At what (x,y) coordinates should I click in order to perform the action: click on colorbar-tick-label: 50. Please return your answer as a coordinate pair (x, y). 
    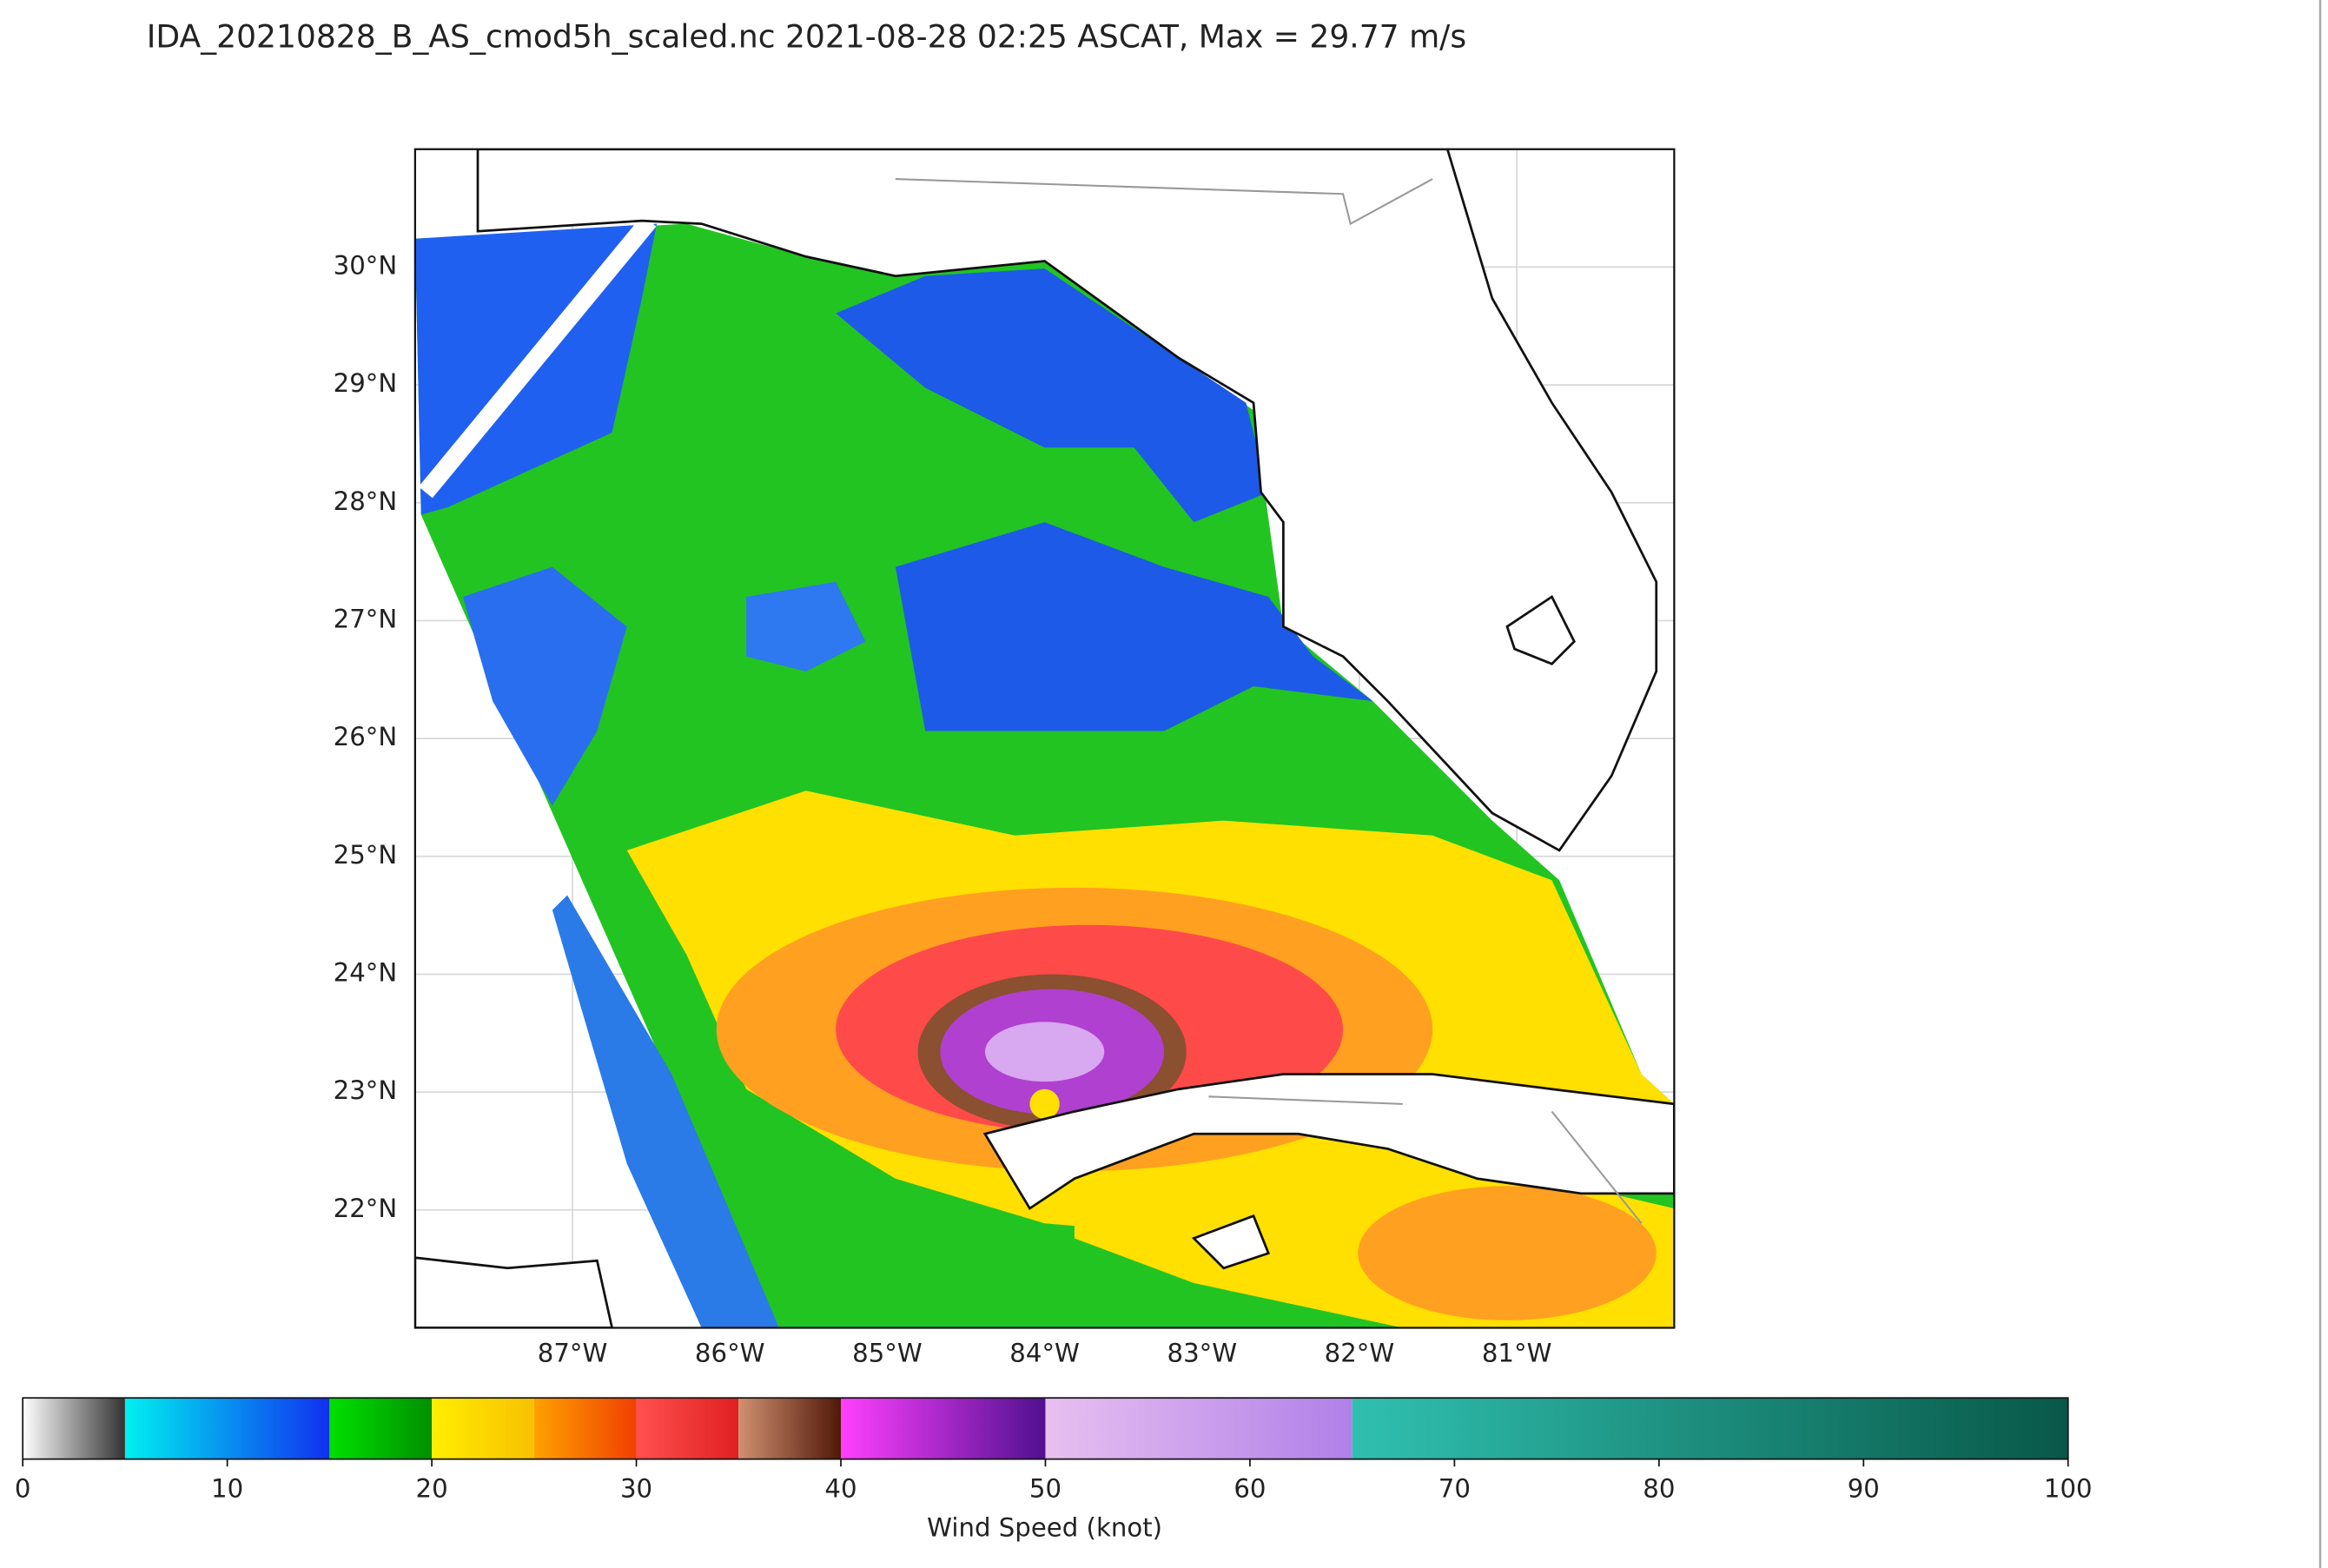
    Looking at the image, I should click on (1045, 1489).